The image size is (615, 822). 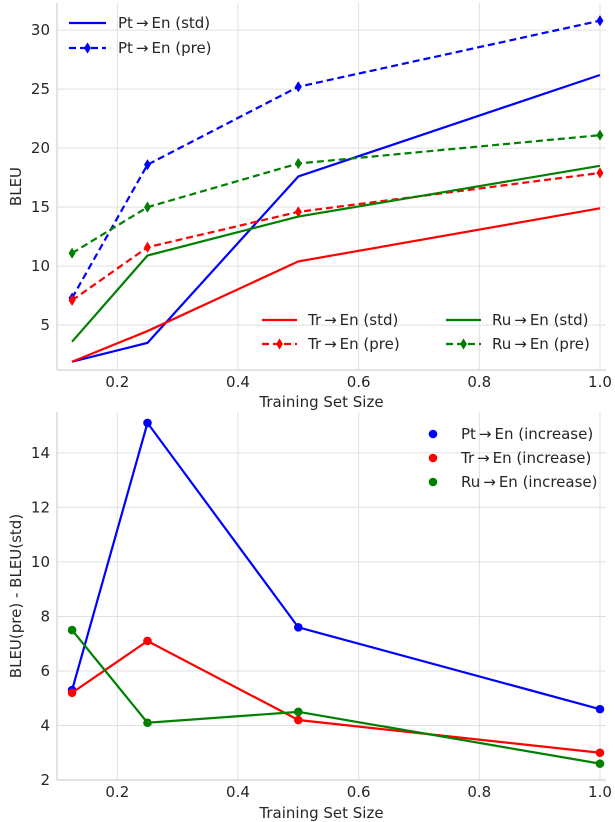 What do you see at coordinates (45, 616) in the screenshot?
I see `y-tick-label: 8` at bounding box center [45, 616].